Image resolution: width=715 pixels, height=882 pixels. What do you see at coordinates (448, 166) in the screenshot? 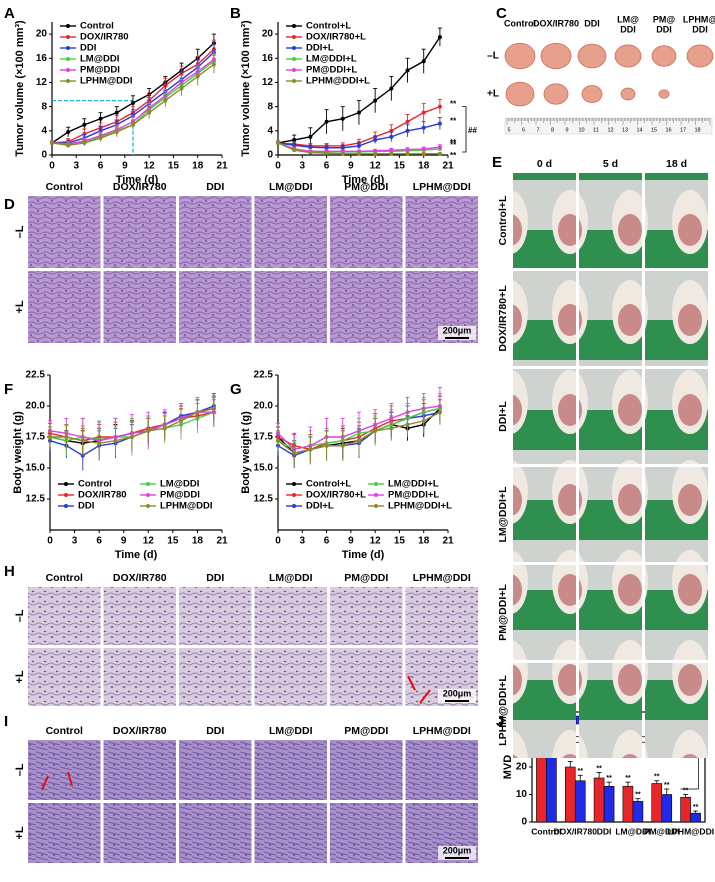
I see `x-tick-label: 21` at bounding box center [448, 166].